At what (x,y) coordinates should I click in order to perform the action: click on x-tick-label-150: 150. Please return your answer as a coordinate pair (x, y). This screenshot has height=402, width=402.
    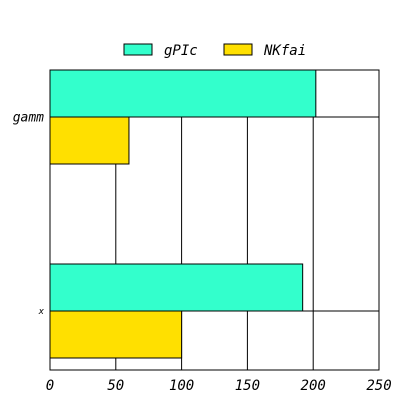
    Looking at the image, I should click on (247, 386).